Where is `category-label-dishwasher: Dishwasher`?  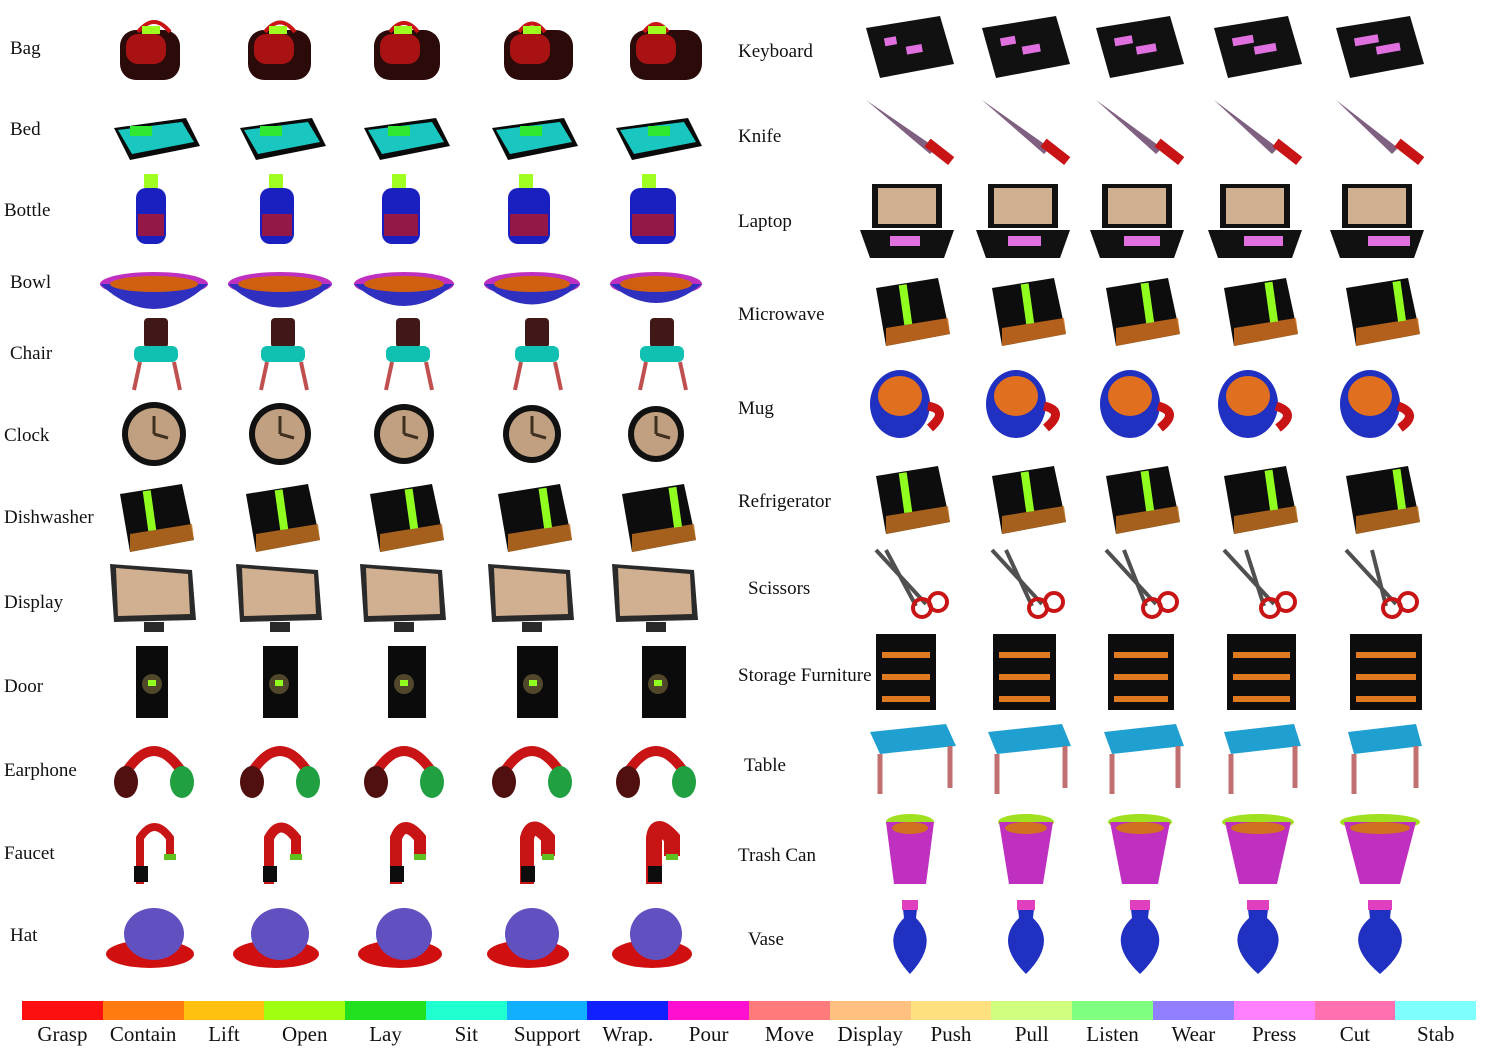 category-label-dishwasher: Dishwasher is located at coordinates (49, 517).